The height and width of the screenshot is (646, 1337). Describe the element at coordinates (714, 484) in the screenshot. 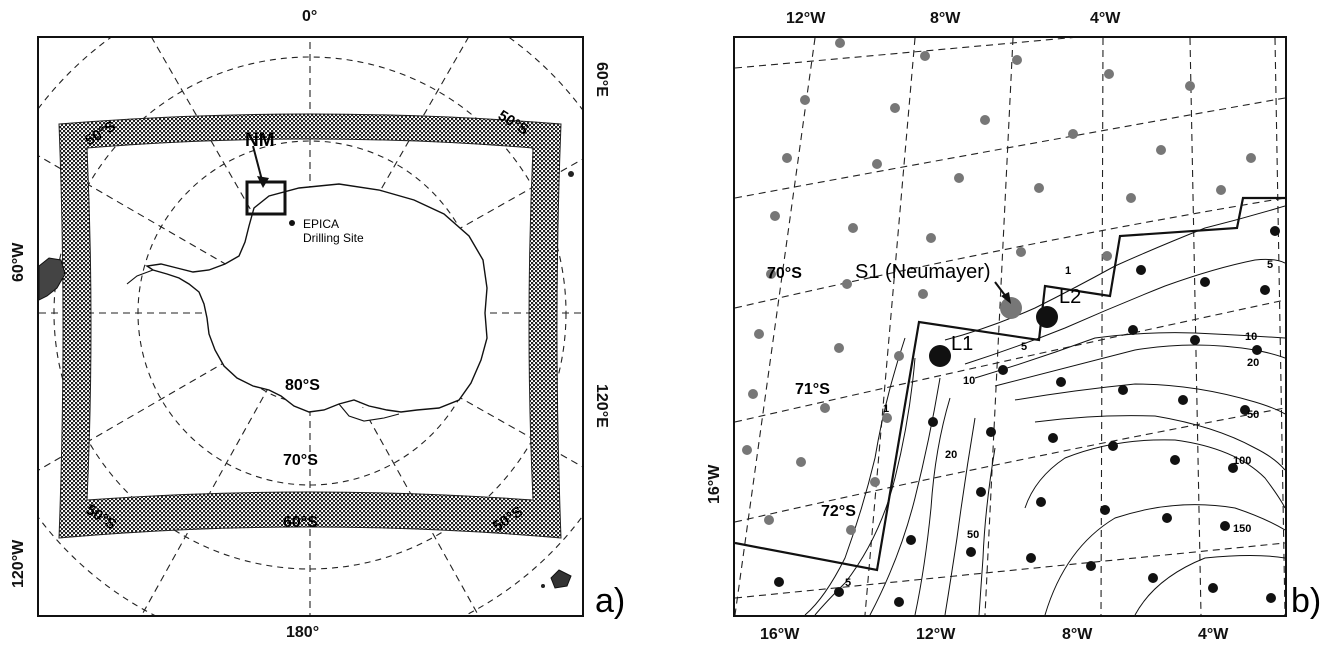

I see `panel-b-left-label-16w: 16°W` at that location.